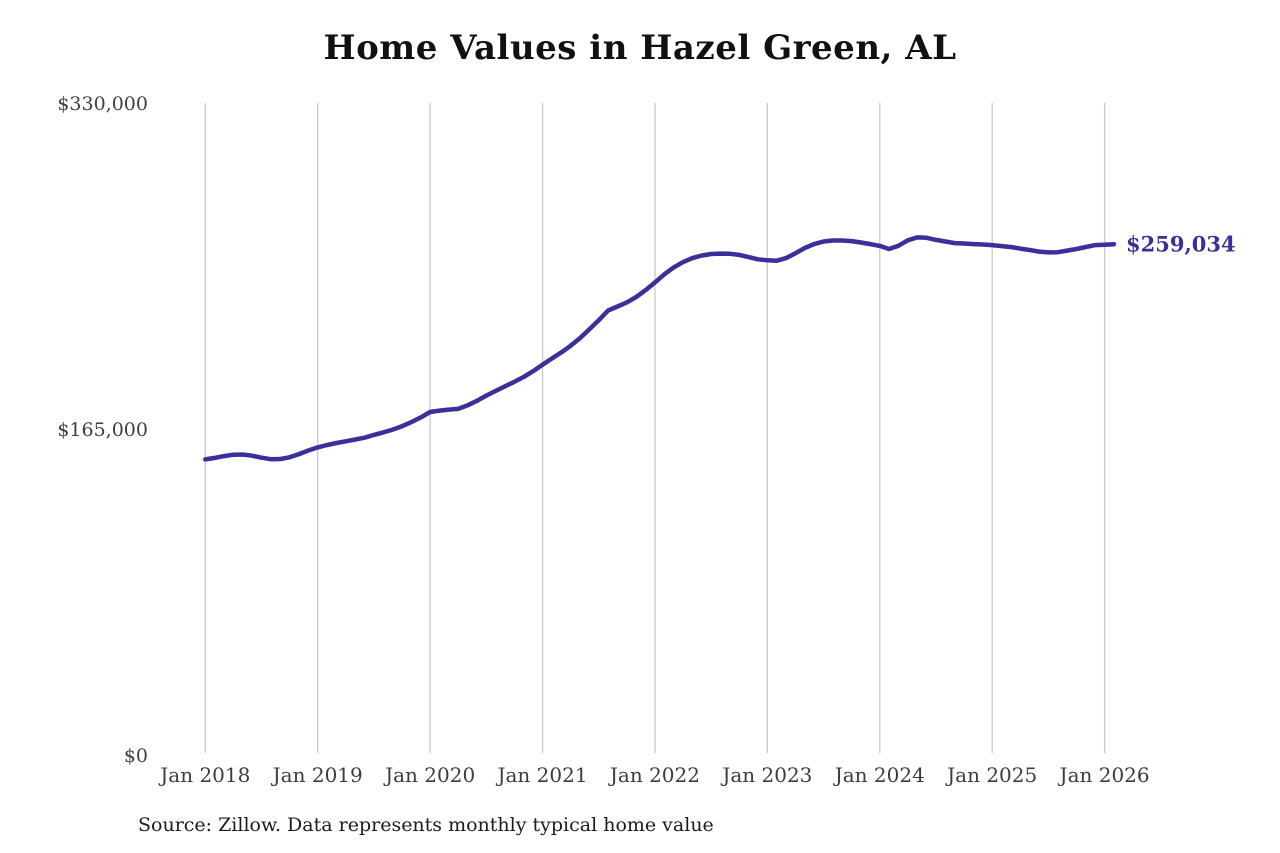 The width and height of the screenshot is (1280, 853). What do you see at coordinates (1181, 244) in the screenshot?
I see `latest-value-label: $259,034` at bounding box center [1181, 244].